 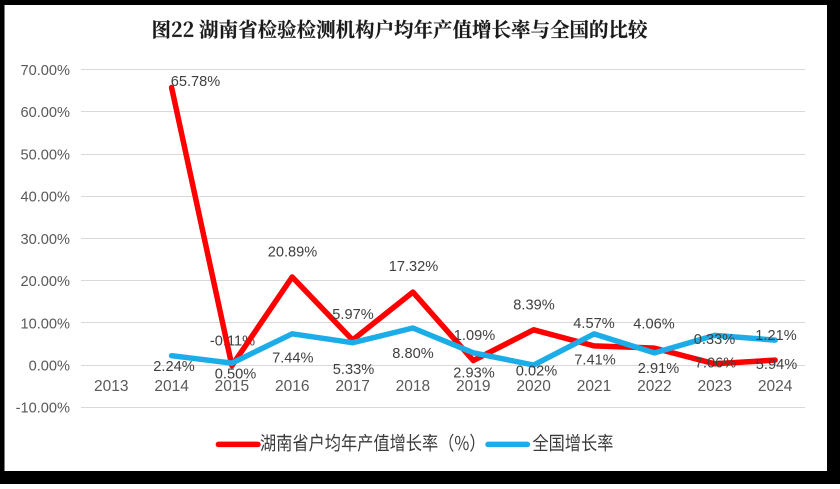 I want to click on svg-text: 2014, so click(x=171, y=386).